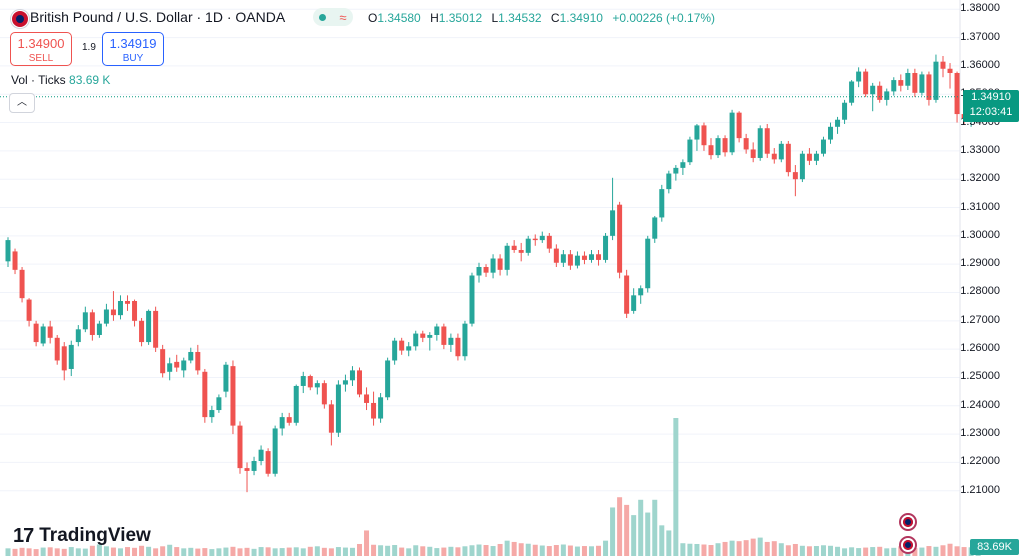 This screenshot has height=556, width=1024. What do you see at coordinates (908, 522) in the screenshot?
I see `economic-event-icon` at bounding box center [908, 522].